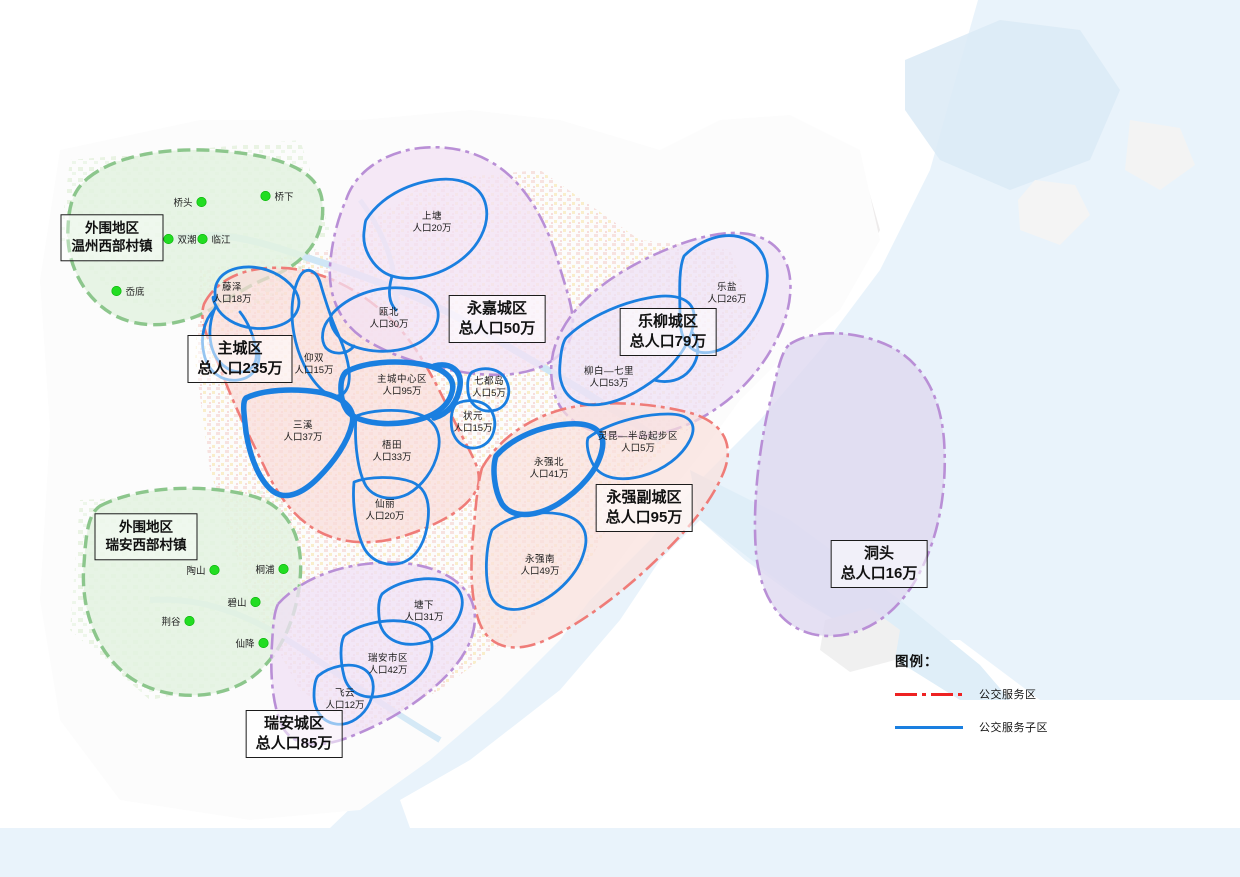 This screenshot has height=877, width=1240. I want to click on zone-box-yongjia: 永嘉城区 总人口50万, so click(497, 319).